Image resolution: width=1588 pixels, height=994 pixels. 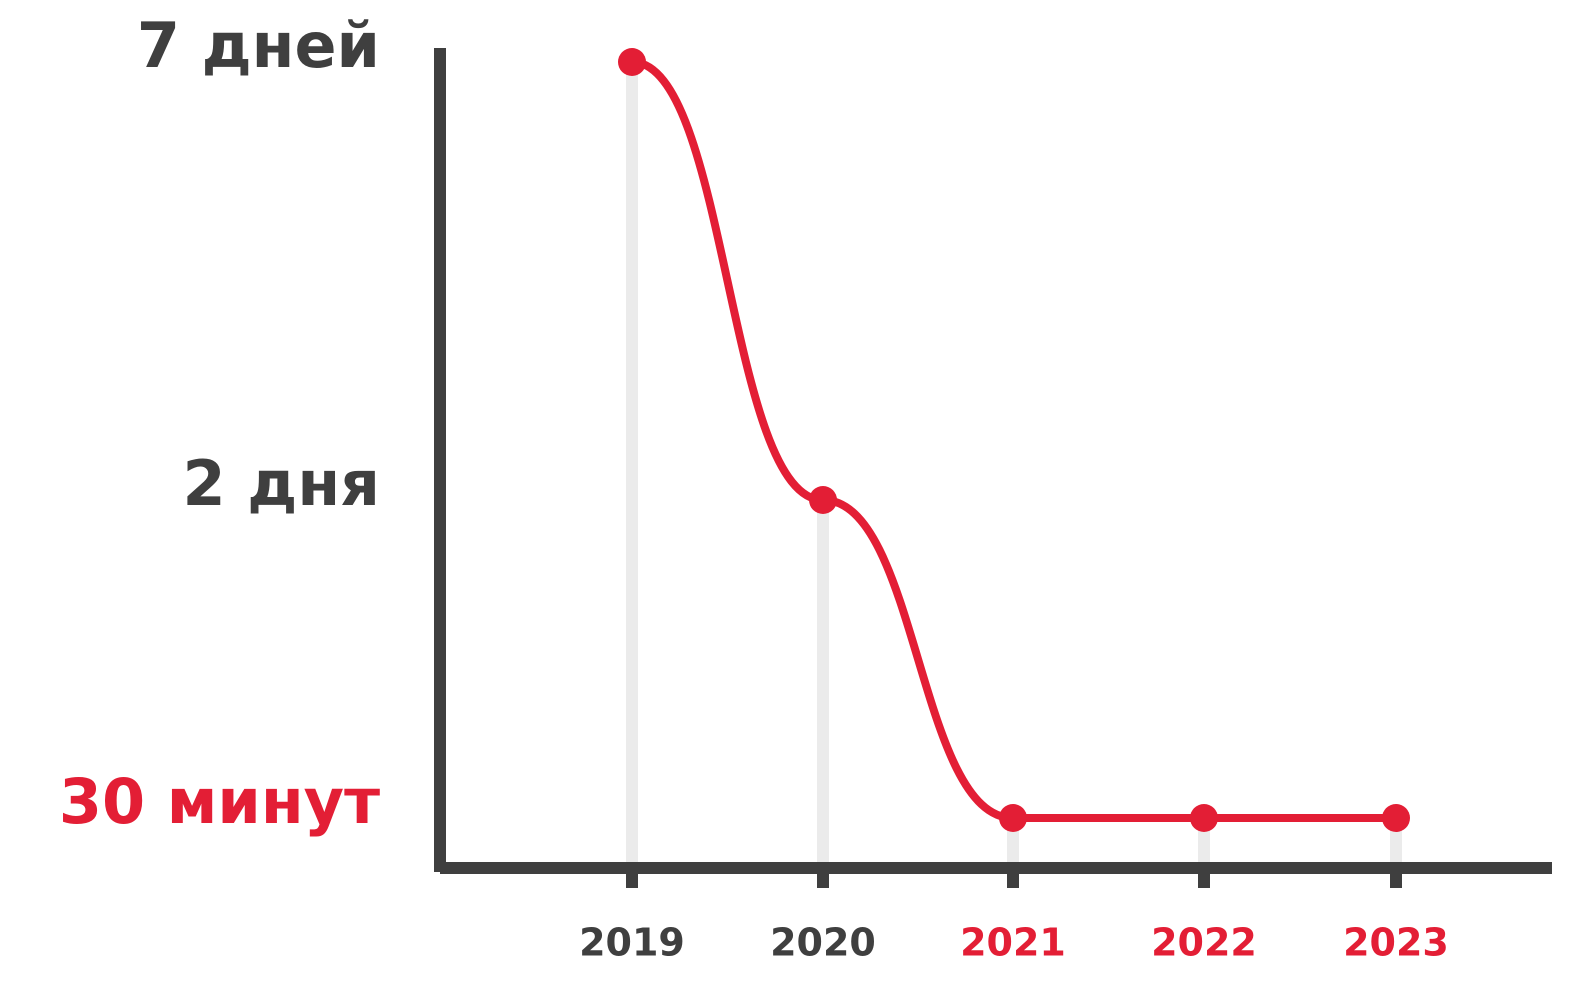 I want to click on y-tick-label: 30 минут, so click(x=219, y=801).